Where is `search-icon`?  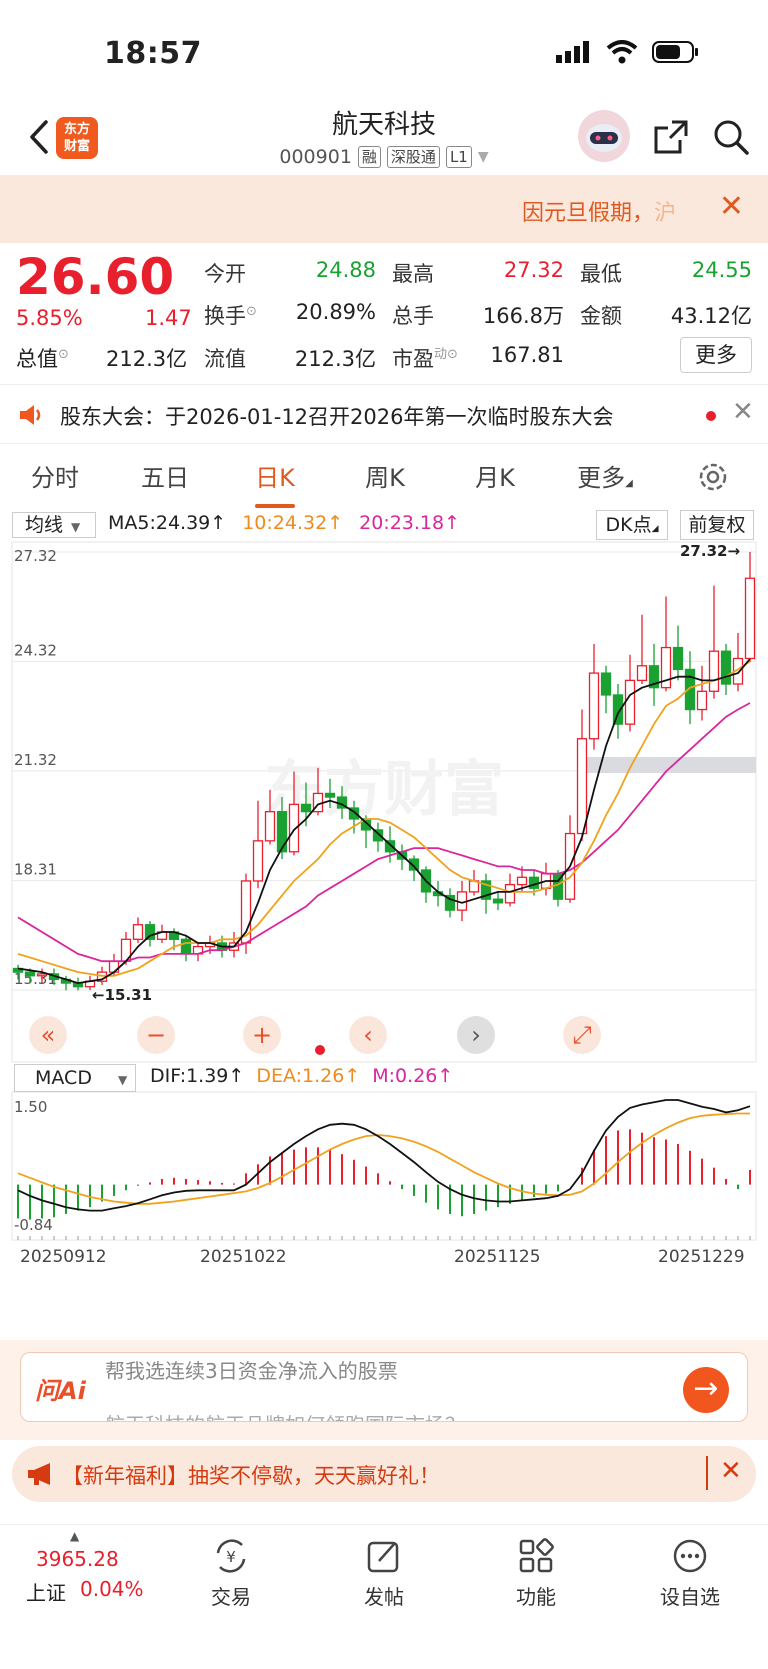 search-icon is located at coordinates (731, 137).